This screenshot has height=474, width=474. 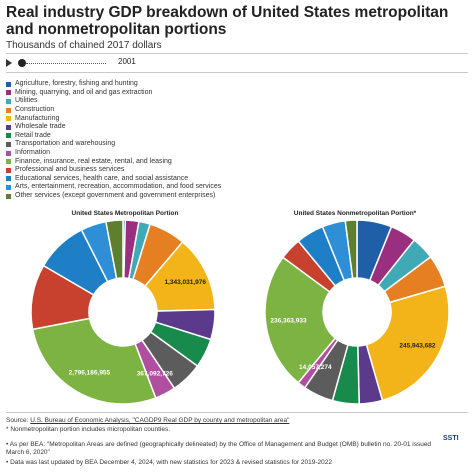 I want to click on chart-subtitle: Thousands of chained 2017 dollars, so click(x=84, y=45).